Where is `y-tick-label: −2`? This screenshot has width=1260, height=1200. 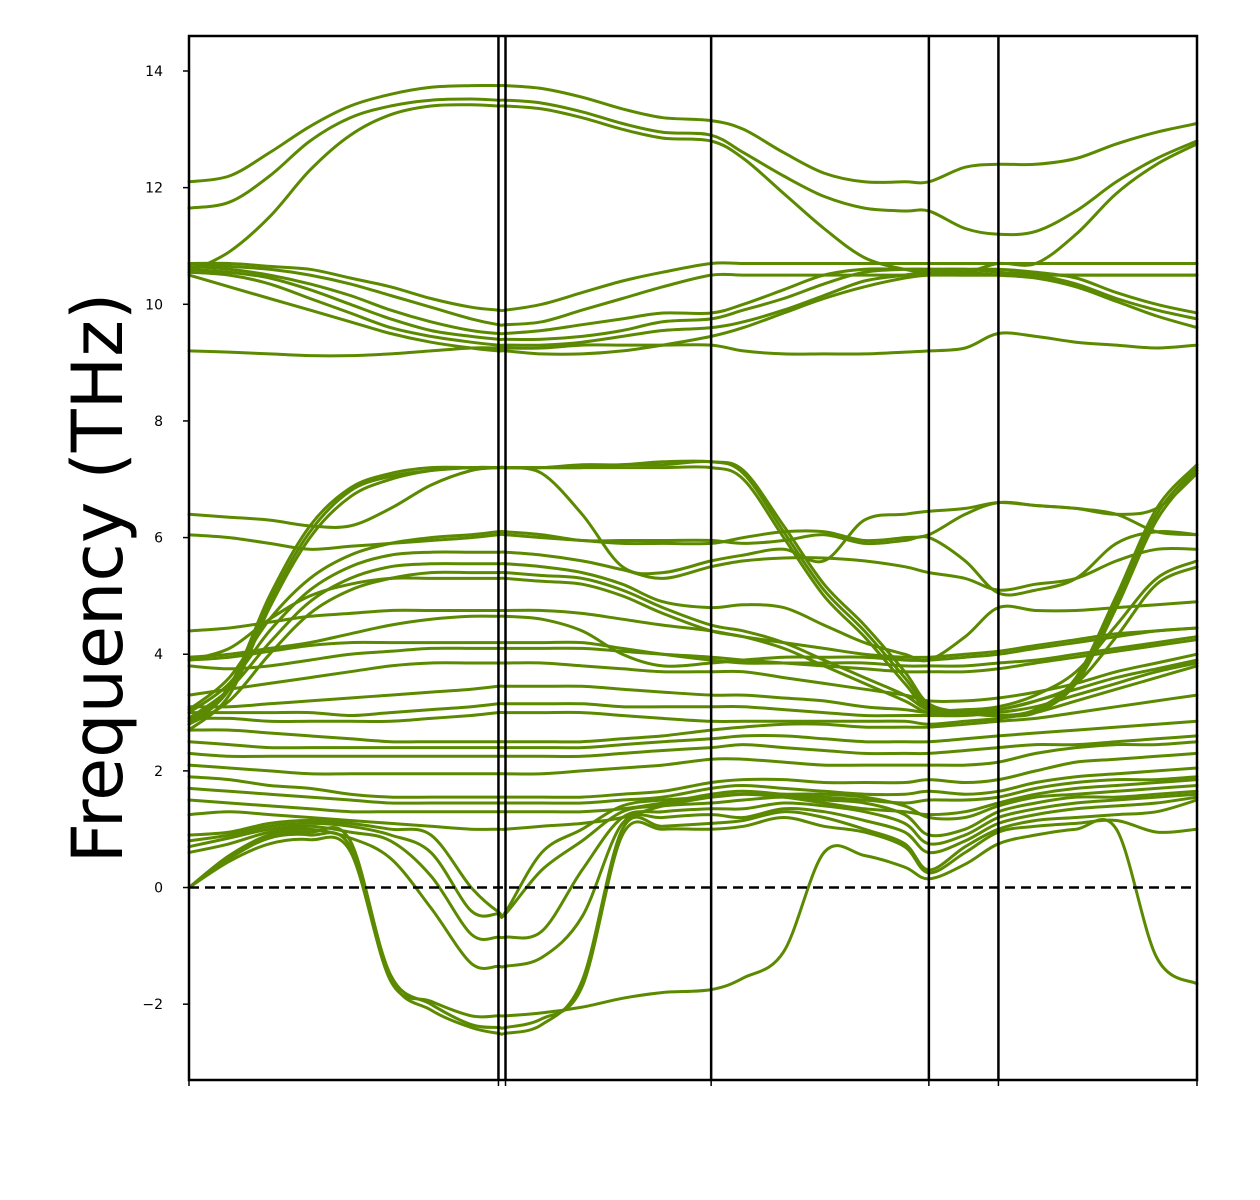
y-tick-label: −2 is located at coordinates (152, 1005).